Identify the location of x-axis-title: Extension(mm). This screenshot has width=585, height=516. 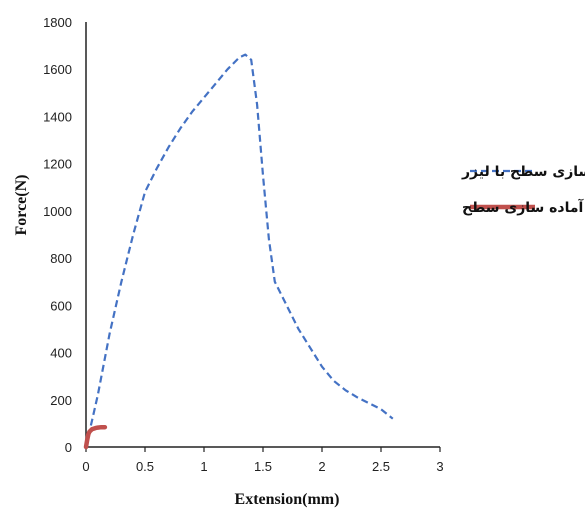
(287, 499).